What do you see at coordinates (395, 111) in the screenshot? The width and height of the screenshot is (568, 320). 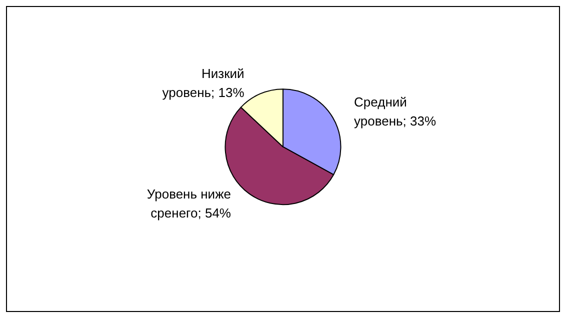 I see `slice-label: Средний уровень; 33%` at bounding box center [395, 111].